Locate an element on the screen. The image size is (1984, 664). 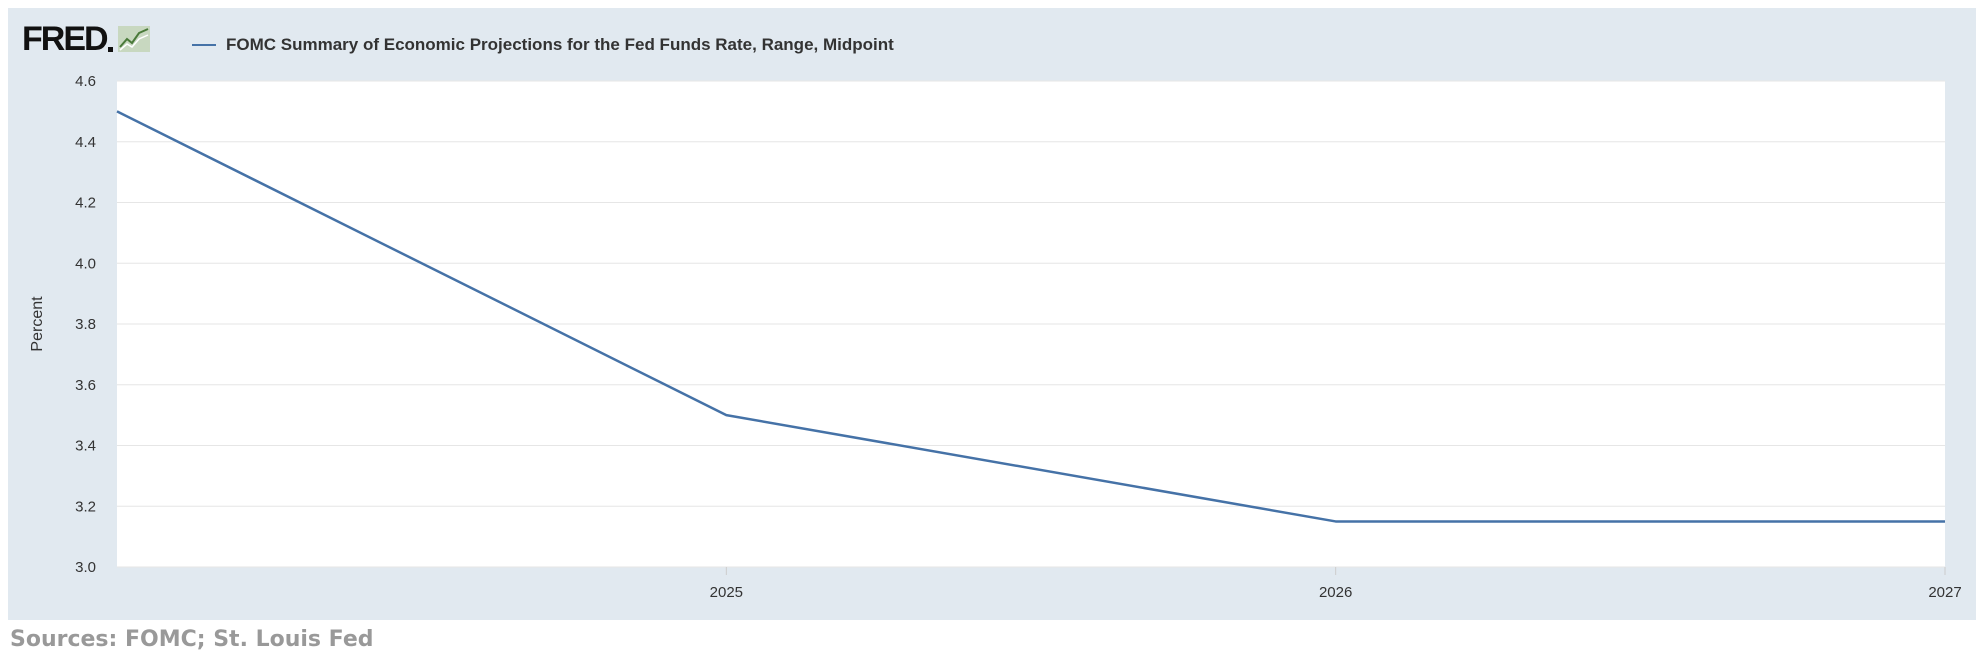
y-axis-ticks: 3.0 3.2 3.4 3.6 3.8 4.0 4.2 4.4 4.6 is located at coordinates (85, 324).